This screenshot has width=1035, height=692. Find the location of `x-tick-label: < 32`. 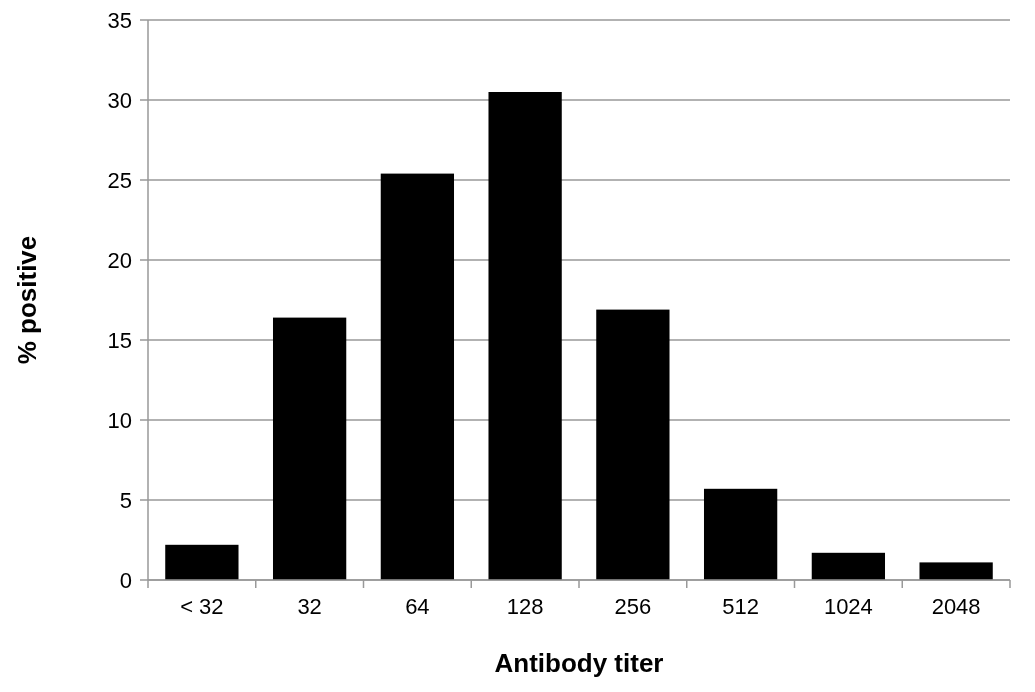

x-tick-label: < 32 is located at coordinates (202, 606).